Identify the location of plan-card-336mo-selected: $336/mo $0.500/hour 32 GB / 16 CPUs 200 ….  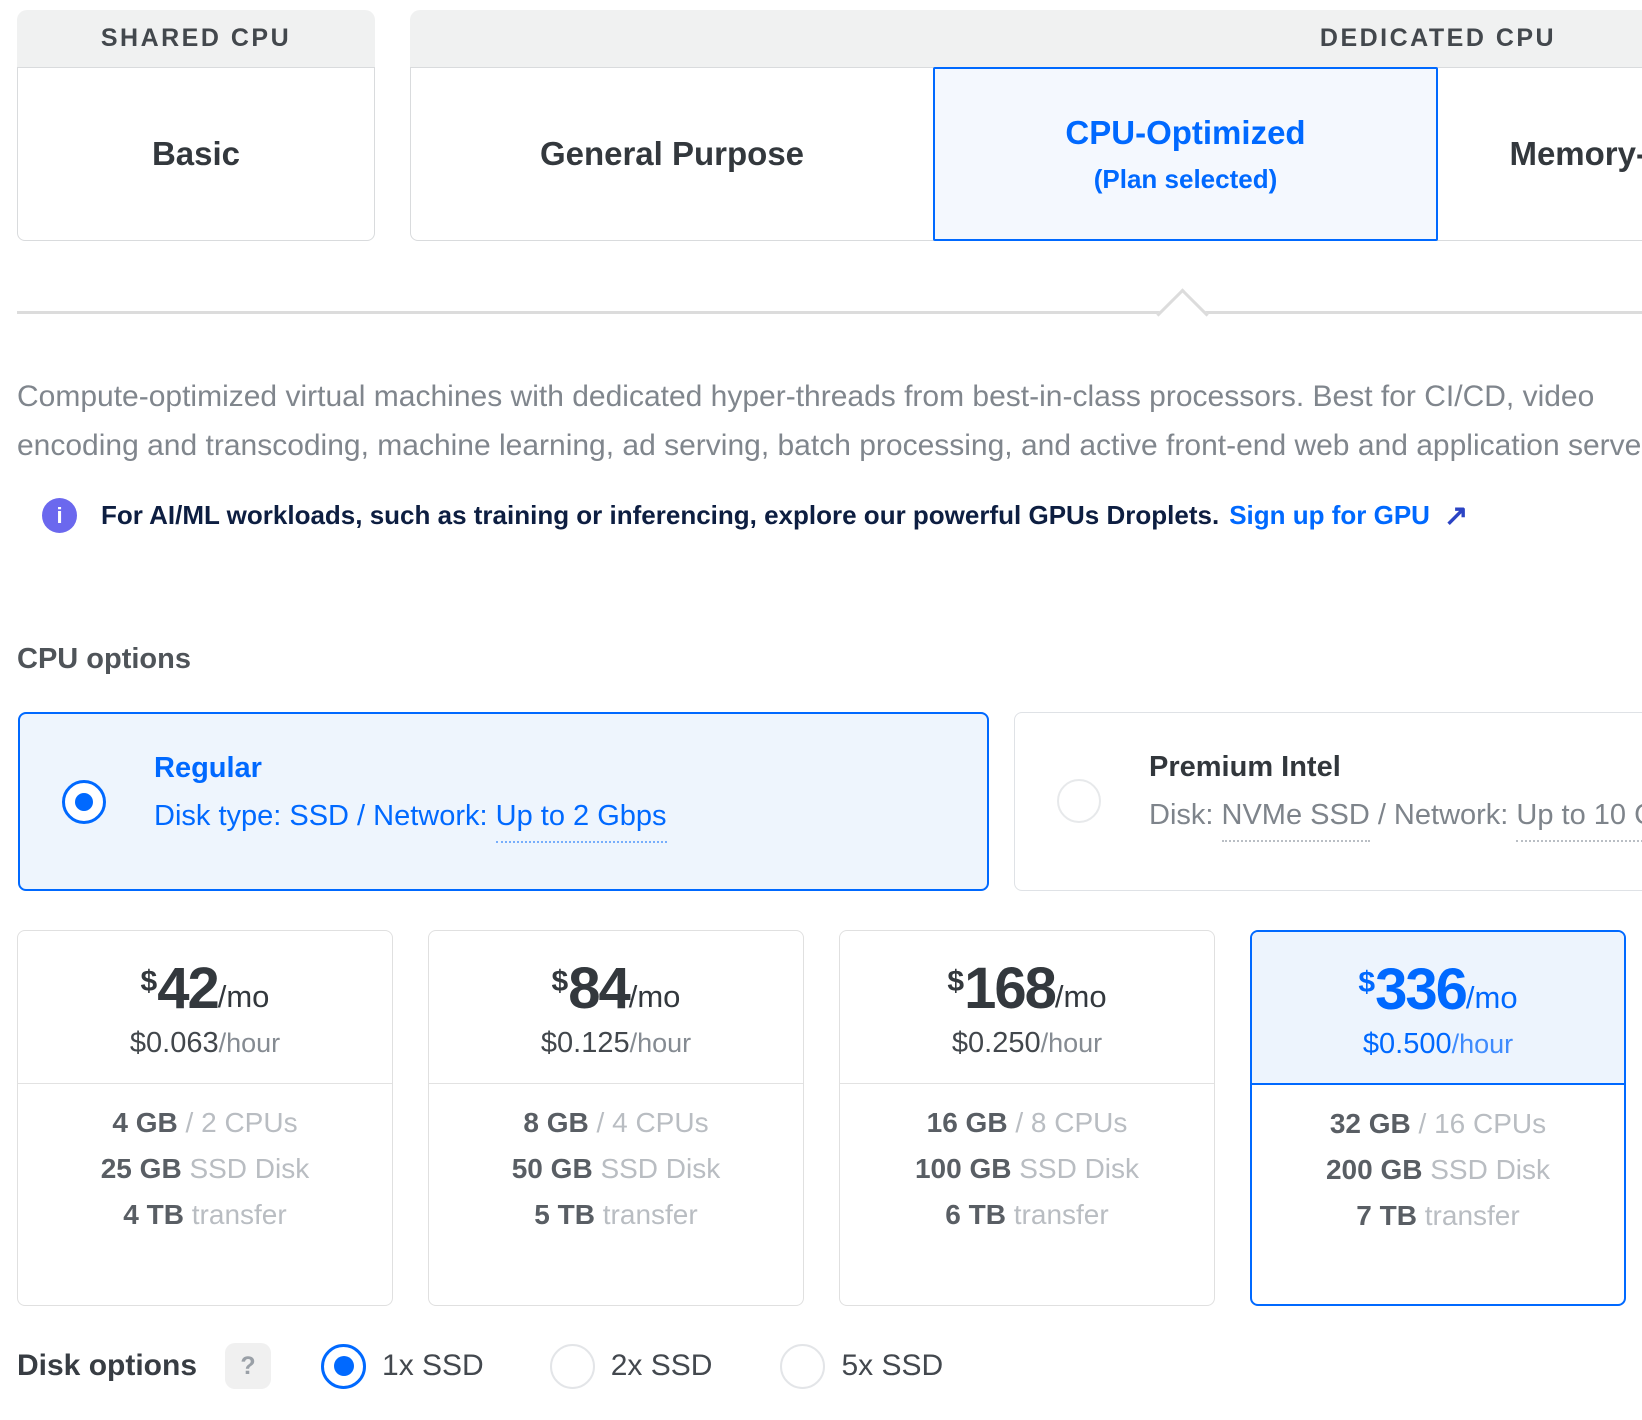
(1438, 1118).